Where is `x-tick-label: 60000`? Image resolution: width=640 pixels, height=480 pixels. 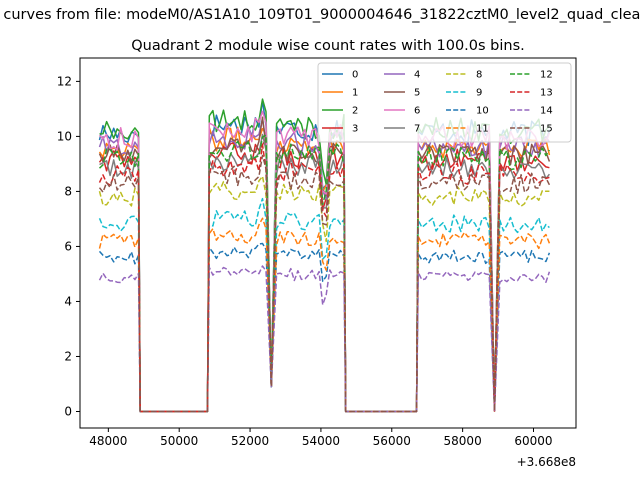
x-tick-label: 60000 is located at coordinates (533, 441).